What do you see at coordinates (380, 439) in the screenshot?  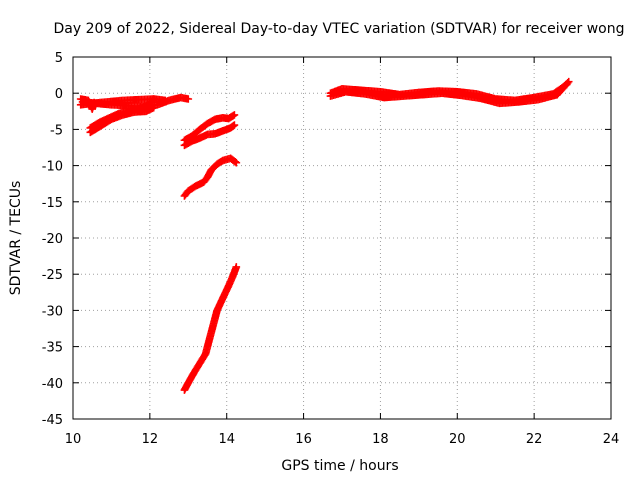 I see `x-tick-label: 18` at bounding box center [380, 439].